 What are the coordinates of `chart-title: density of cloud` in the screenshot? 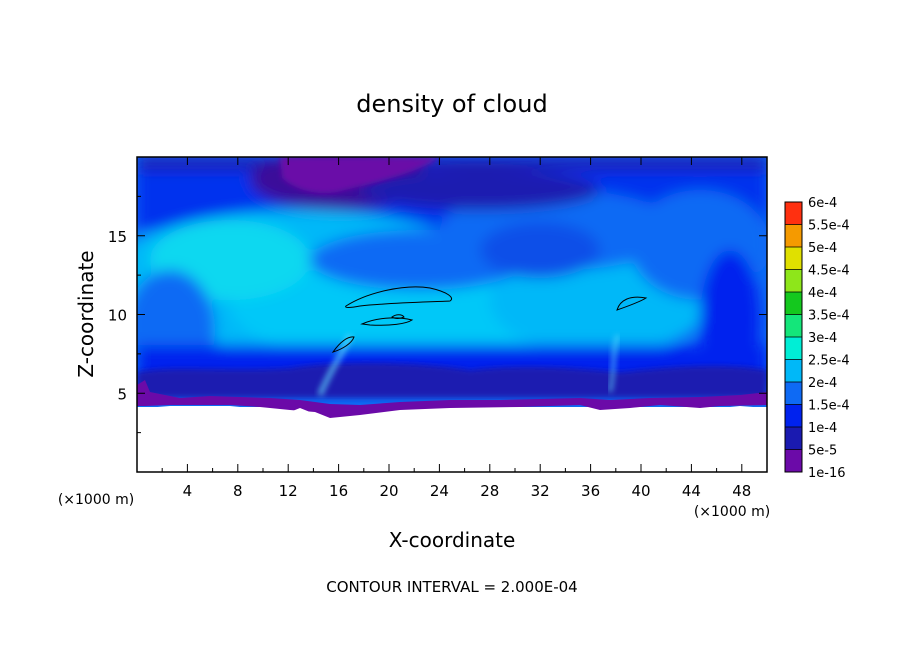 It's located at (451, 104).